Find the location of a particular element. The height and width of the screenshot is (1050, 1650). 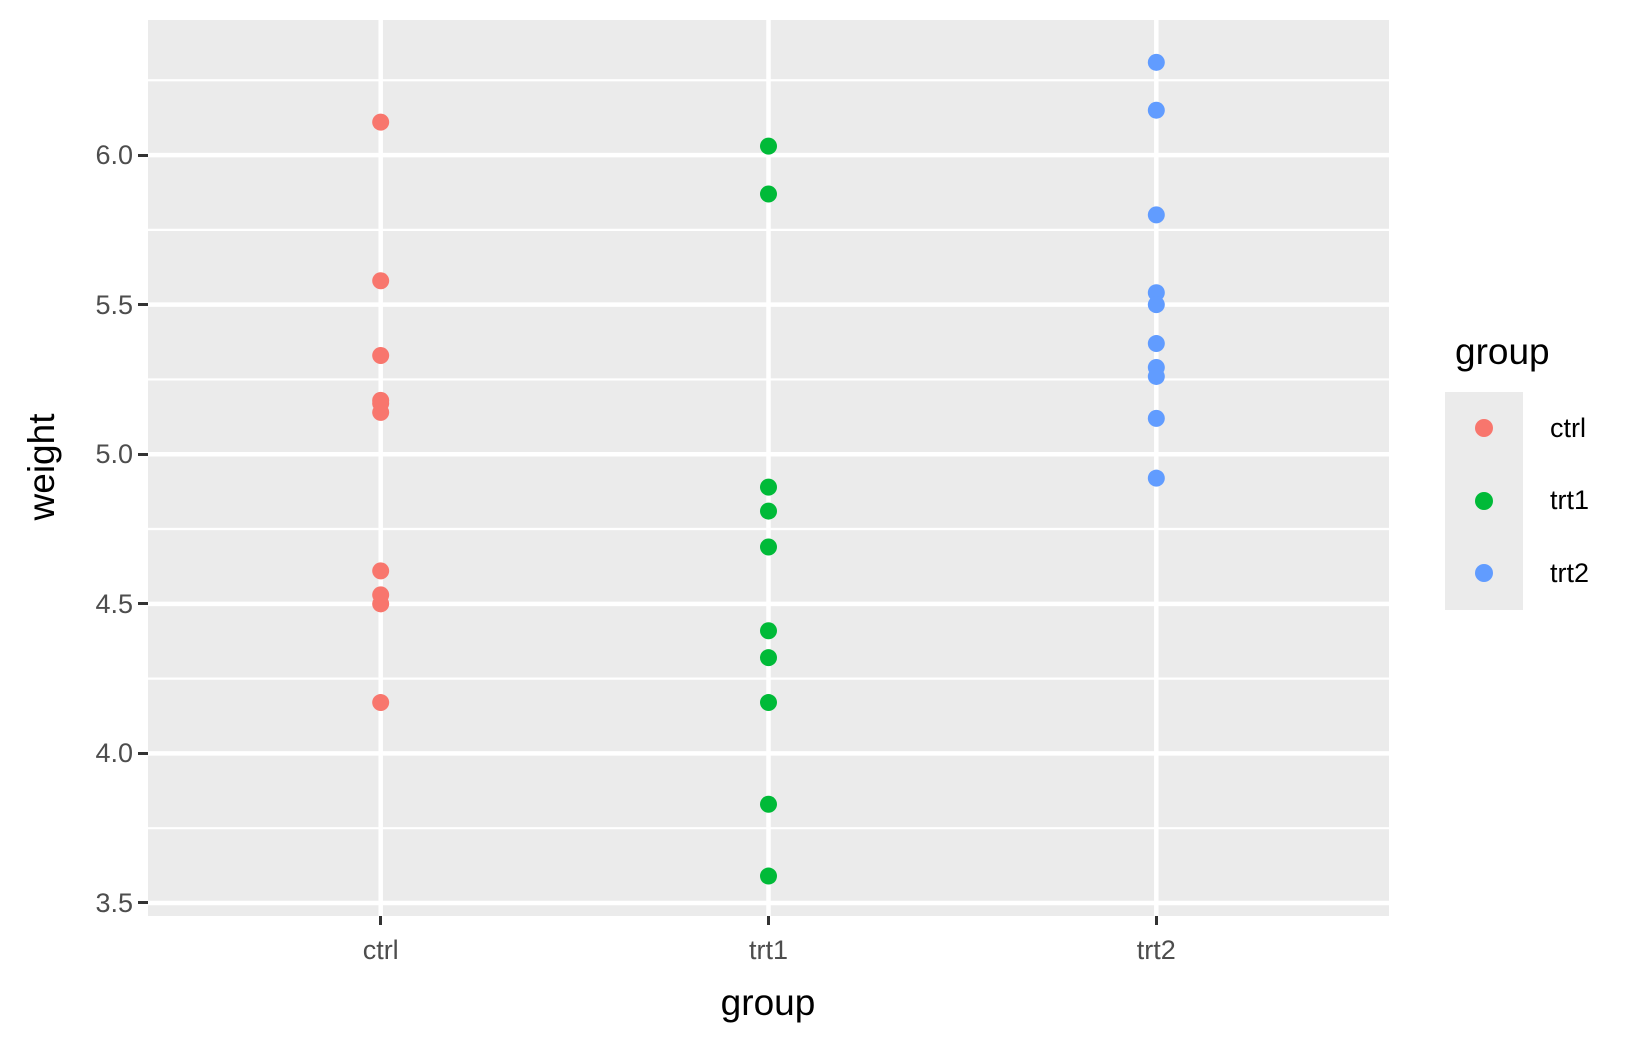

x-tick-label-ctrl: ctrl is located at coordinates (380, 950).